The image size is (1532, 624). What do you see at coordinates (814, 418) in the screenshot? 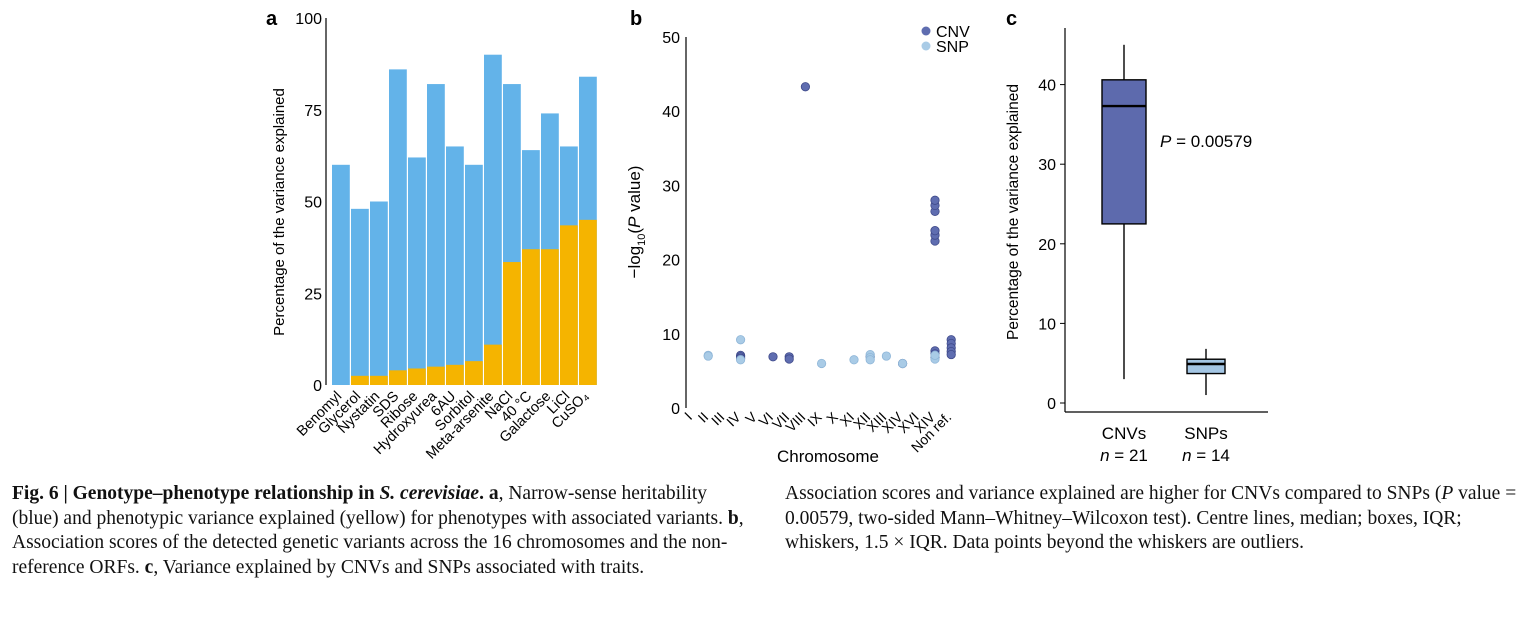
I see `panel-b-x-tick-label: IX` at bounding box center [814, 418].